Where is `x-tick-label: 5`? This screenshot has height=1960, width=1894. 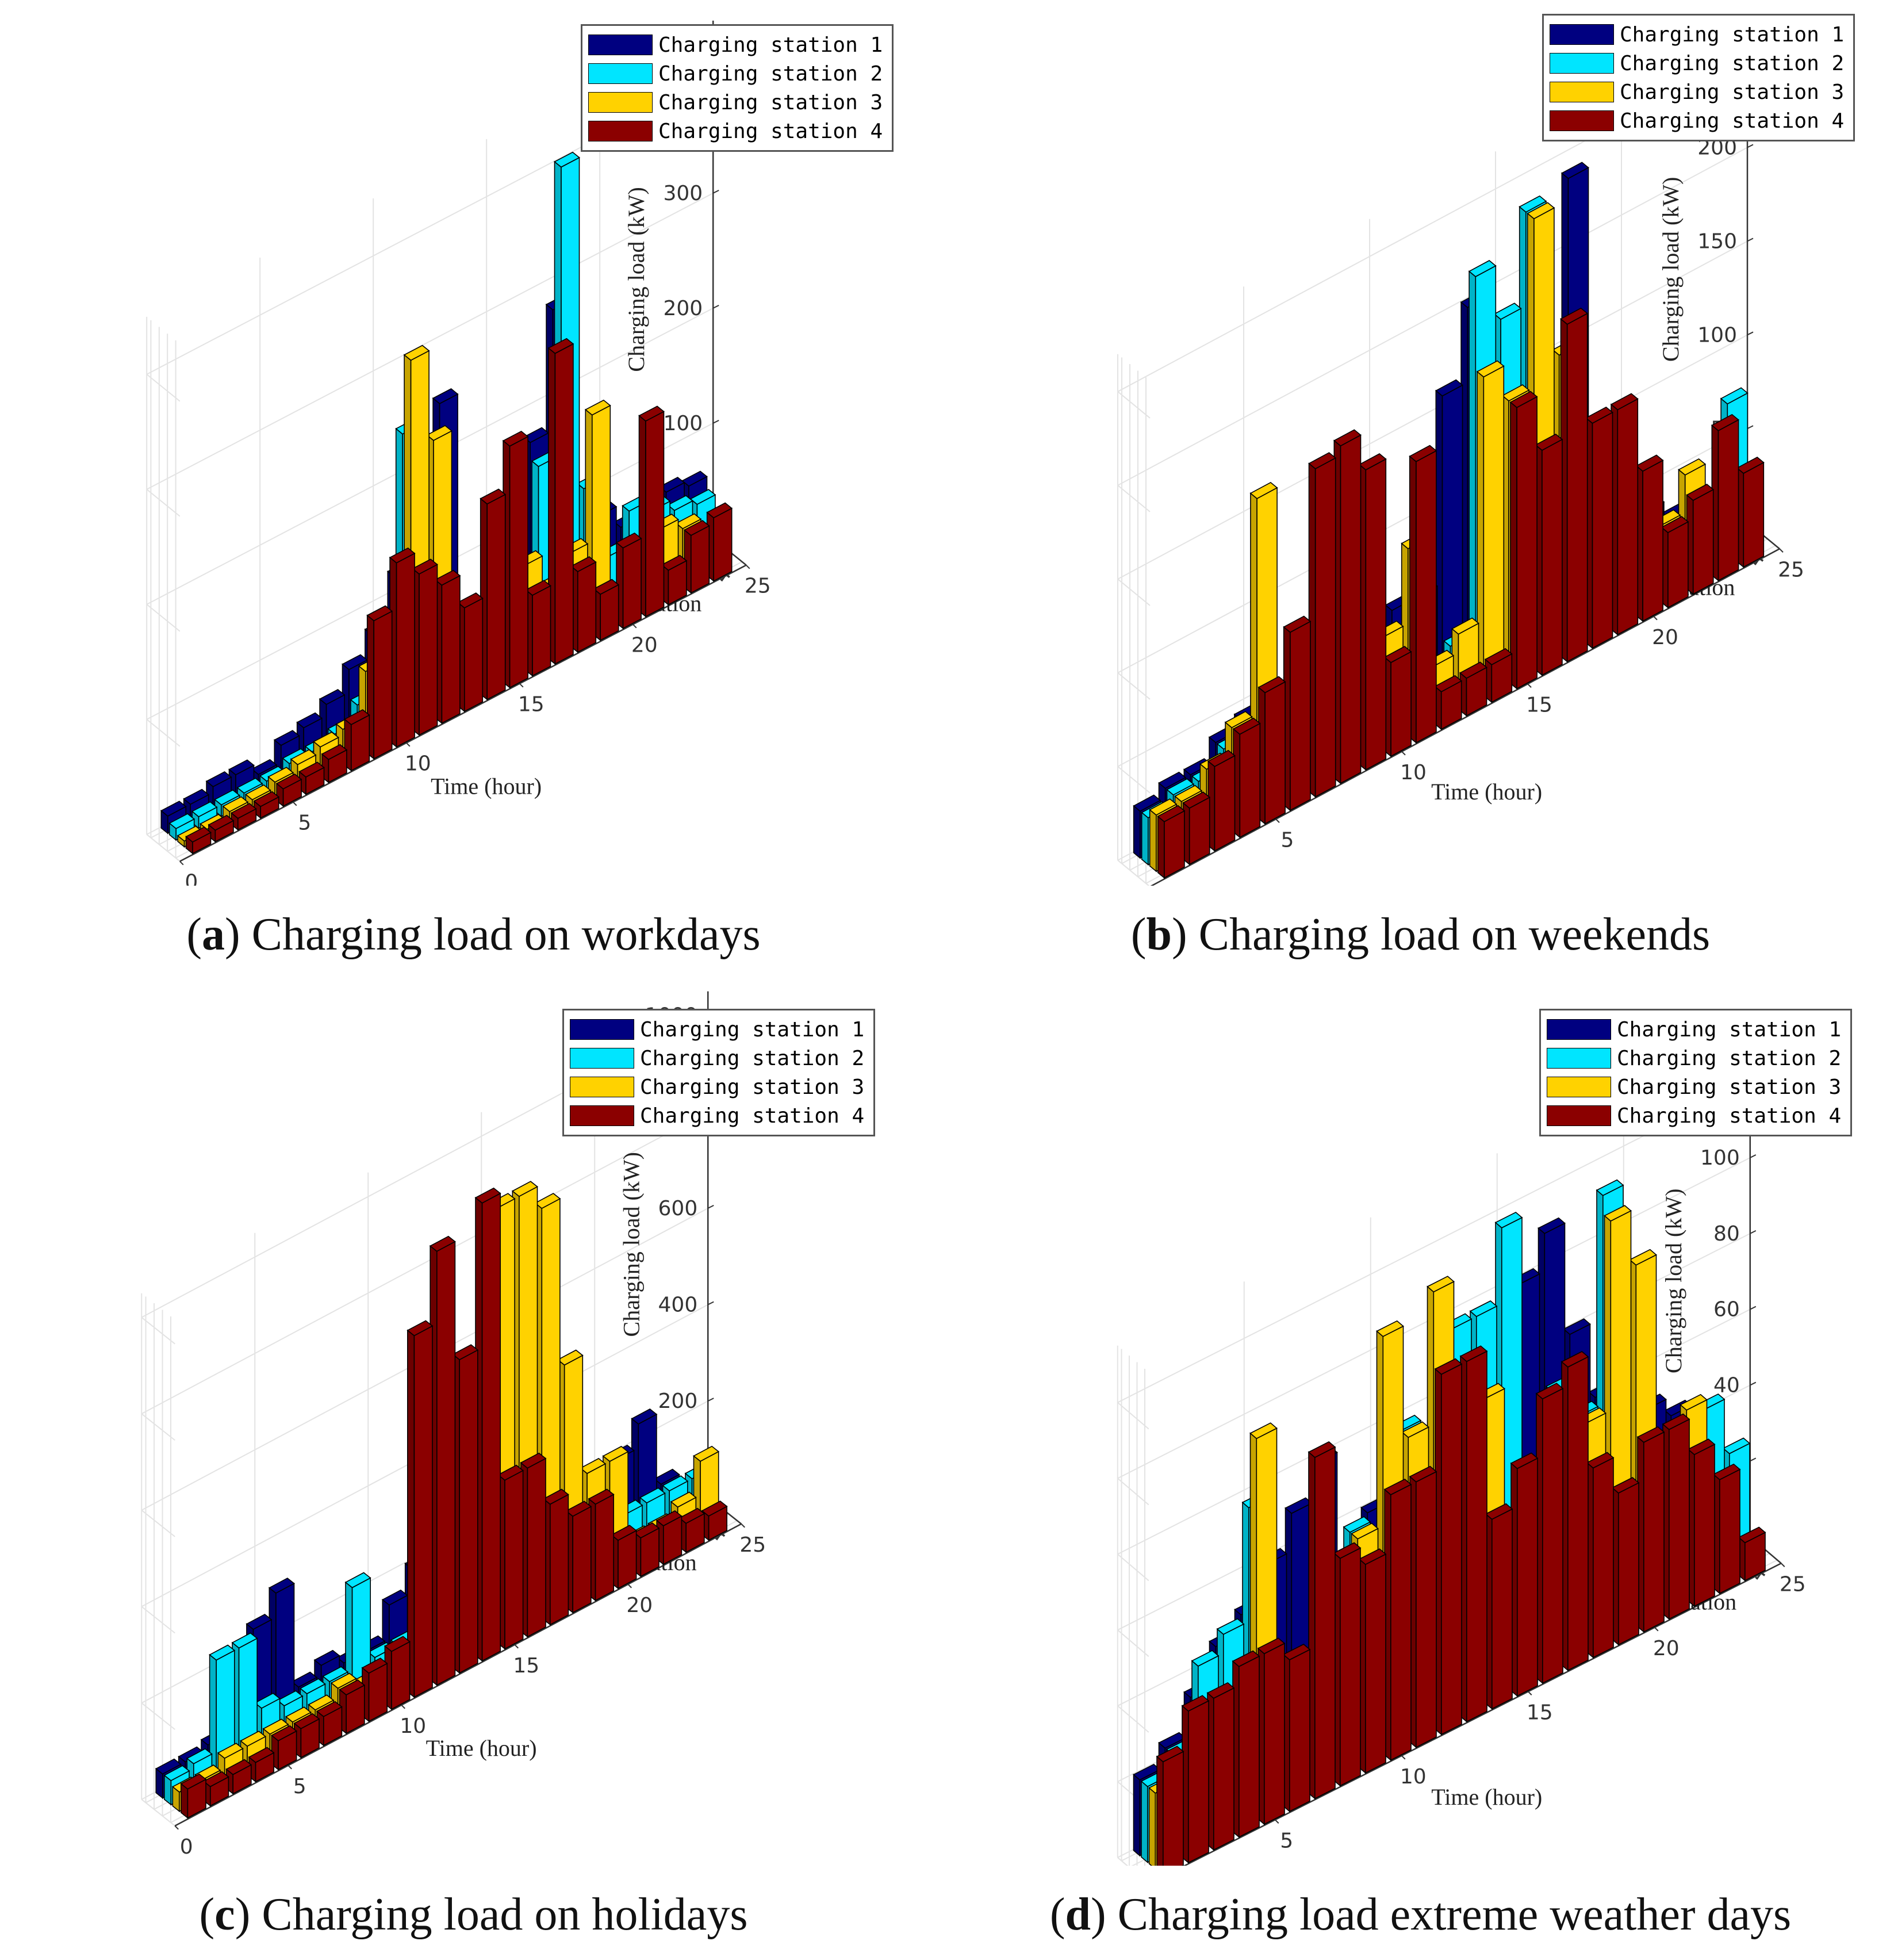 x-tick-label: 5 is located at coordinates (299, 1786).